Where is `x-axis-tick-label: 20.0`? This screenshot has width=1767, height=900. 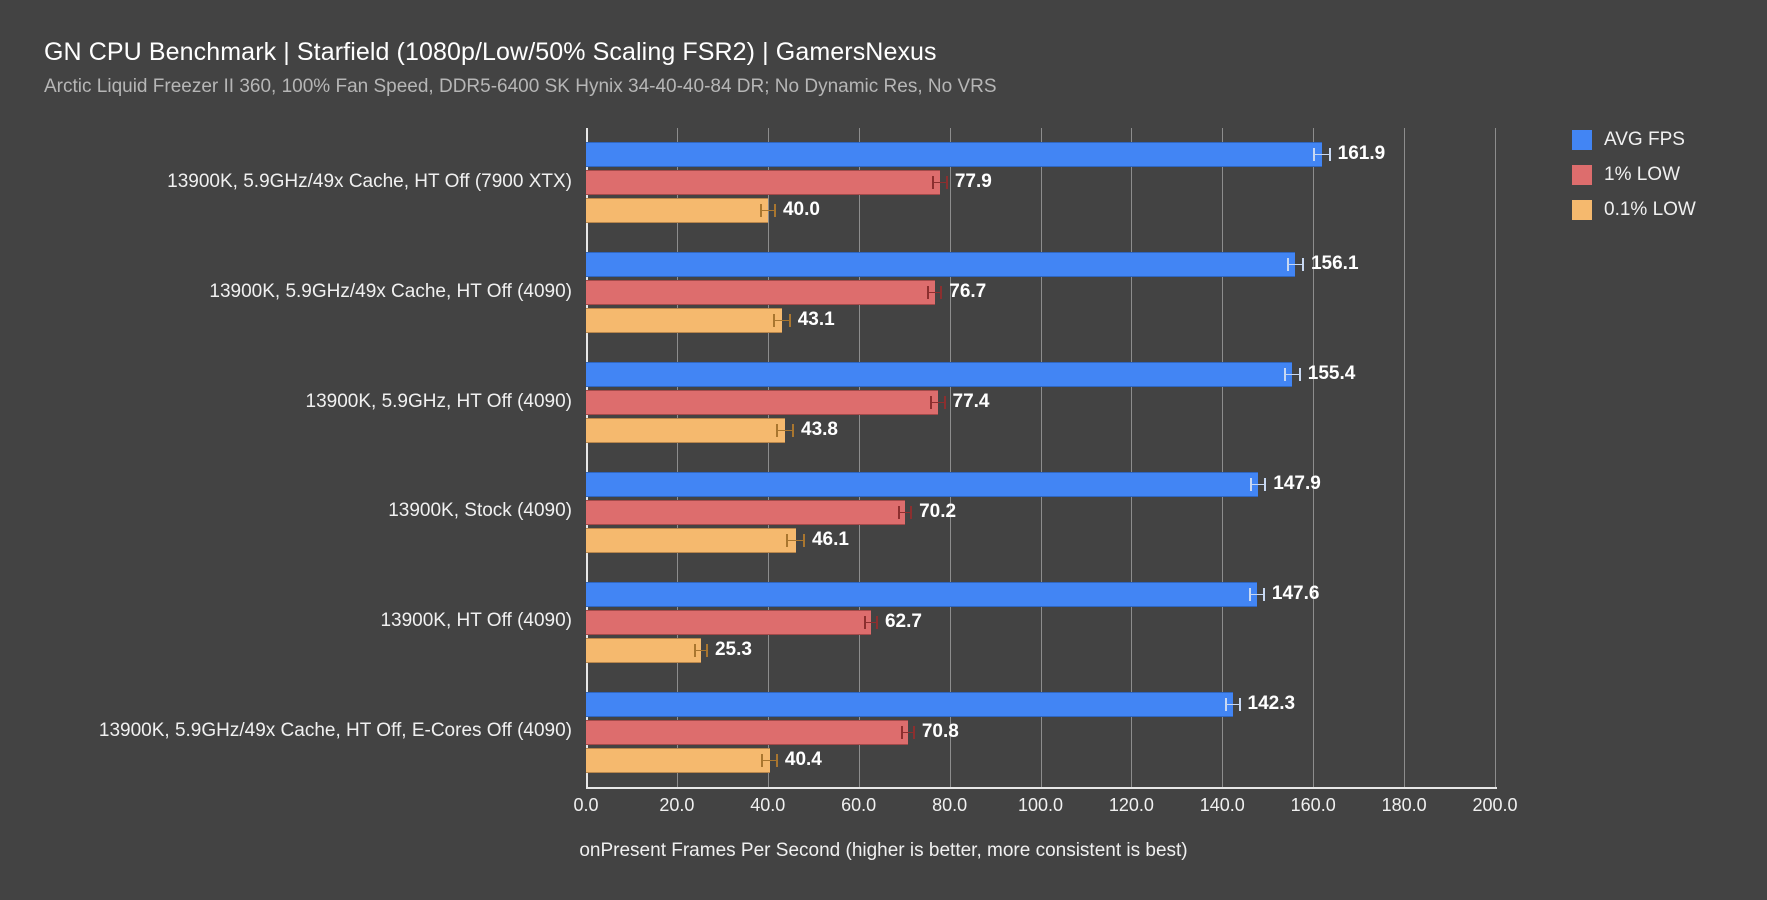 x-axis-tick-label: 20.0 is located at coordinates (677, 805).